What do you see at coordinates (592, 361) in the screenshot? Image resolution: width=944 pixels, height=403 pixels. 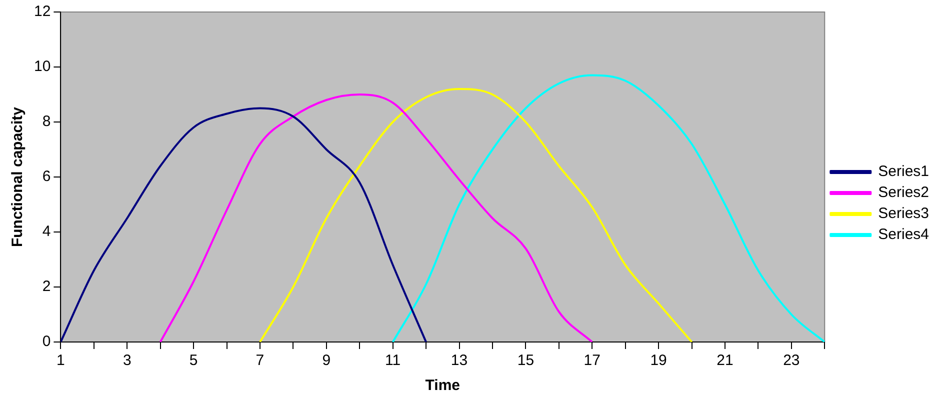 I see `x-tick-label: 17` at bounding box center [592, 361].